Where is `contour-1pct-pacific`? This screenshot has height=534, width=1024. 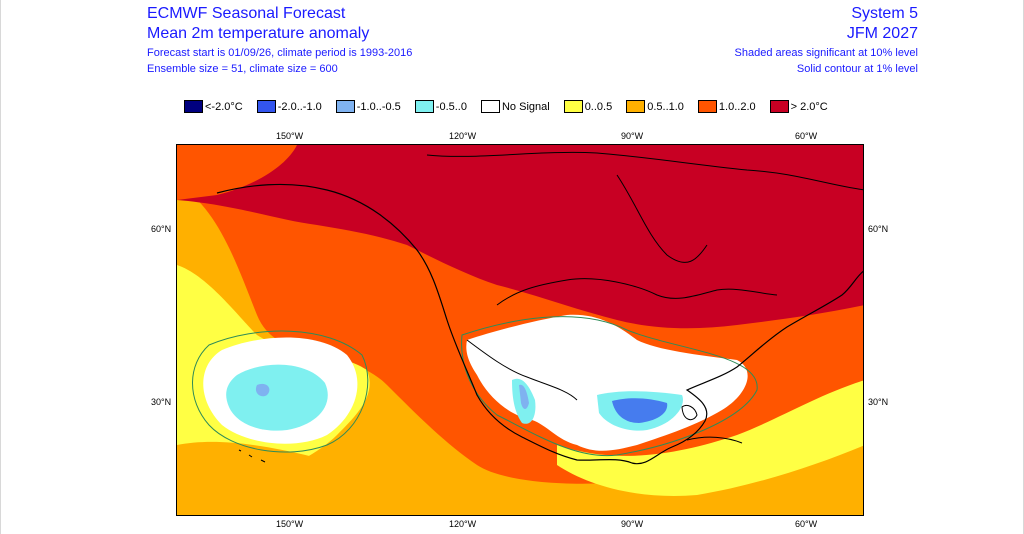
contour-1pct-pacific is located at coordinates (280, 391).